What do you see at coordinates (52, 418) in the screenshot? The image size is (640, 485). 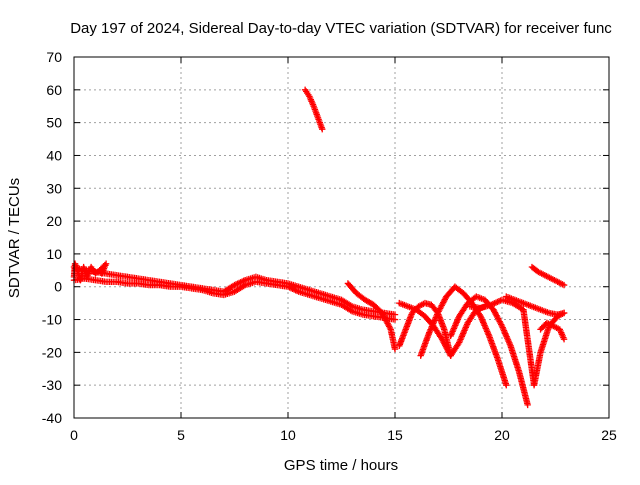 I see `y-tick-label: -40` at bounding box center [52, 418].